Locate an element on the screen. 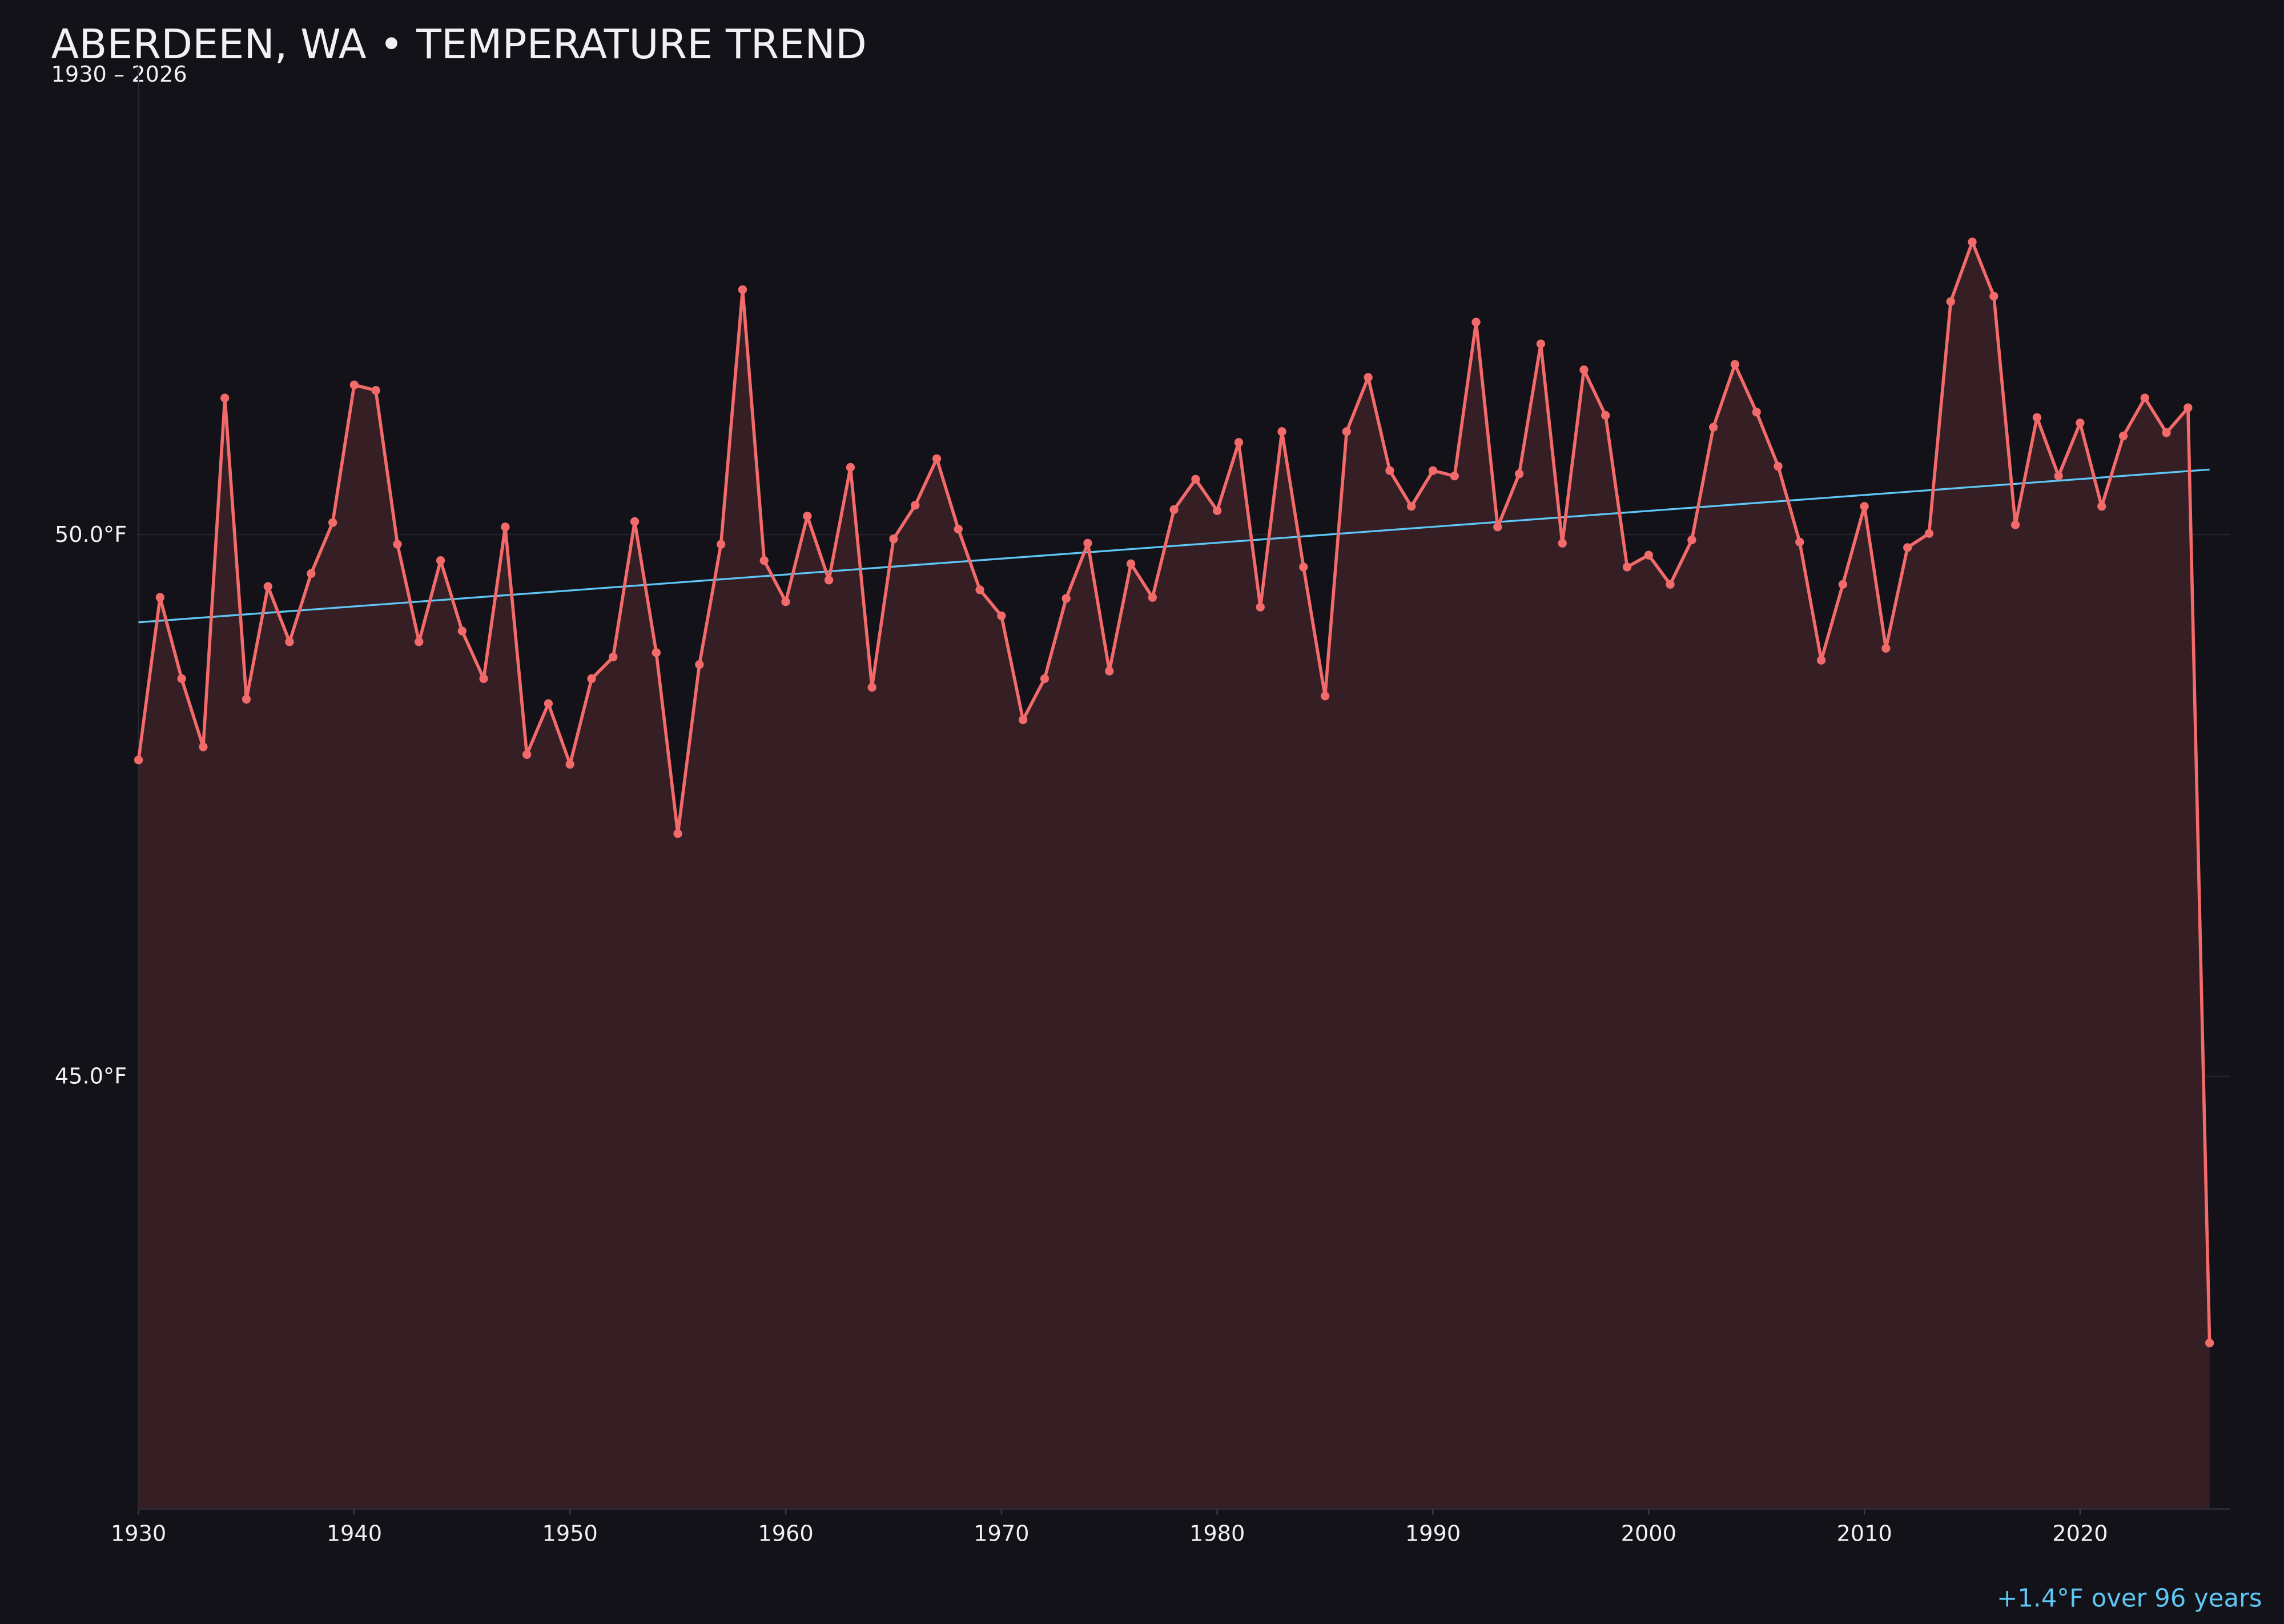 This screenshot has height=1624, width=2284. x-tick-label: 1990 is located at coordinates (1433, 1534).